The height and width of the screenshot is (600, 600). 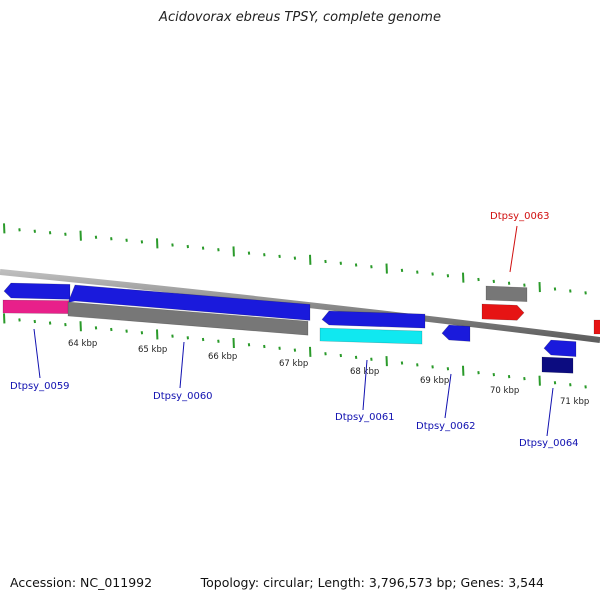 I want to click on kbp-label: 68 kbp, so click(x=364, y=372).